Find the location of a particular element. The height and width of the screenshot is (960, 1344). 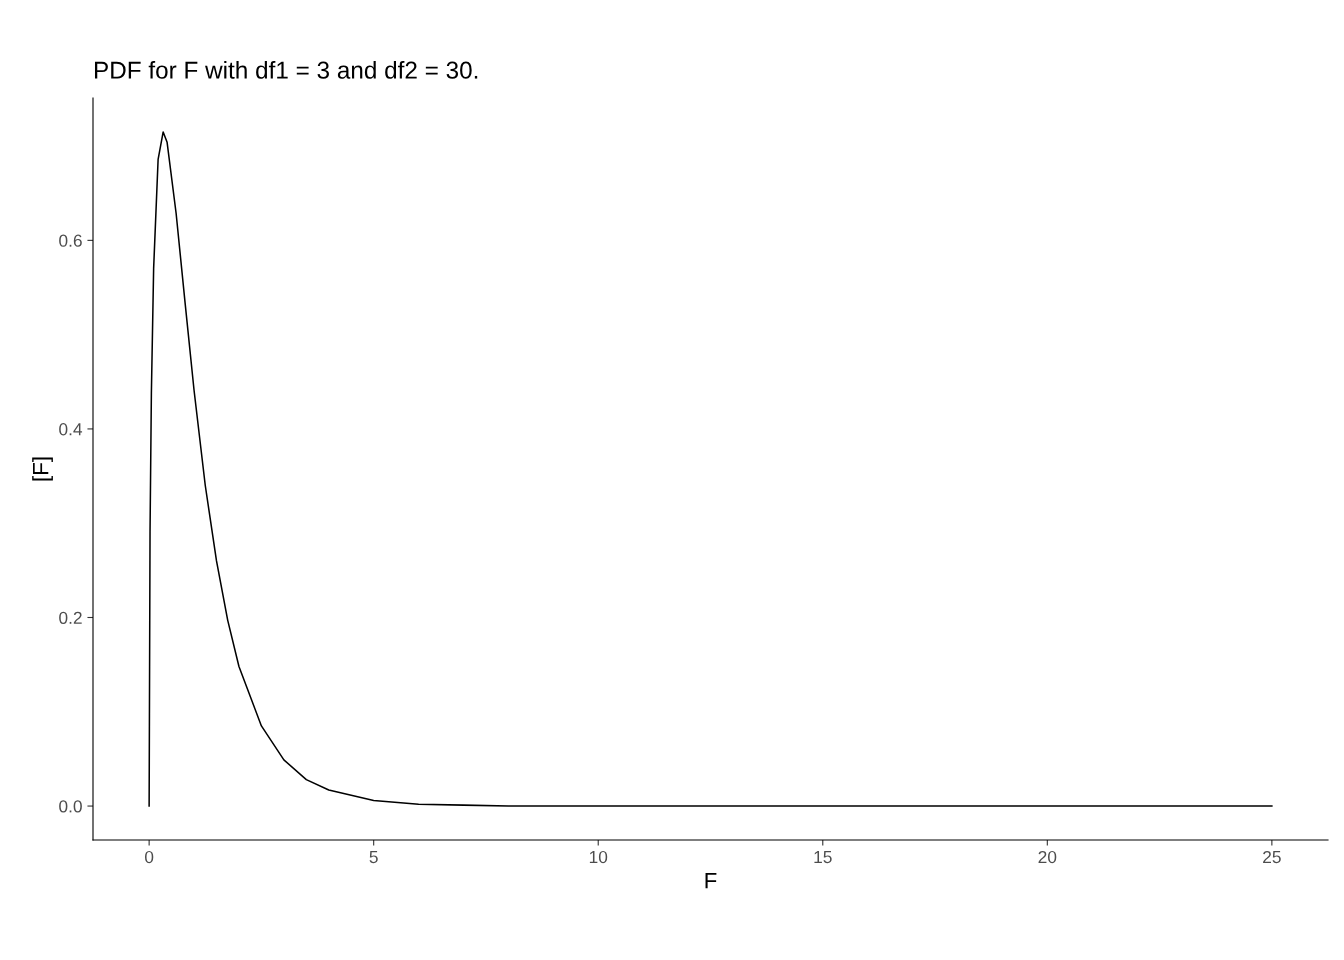

y-tick-label: 0.2 is located at coordinates (70, 617).